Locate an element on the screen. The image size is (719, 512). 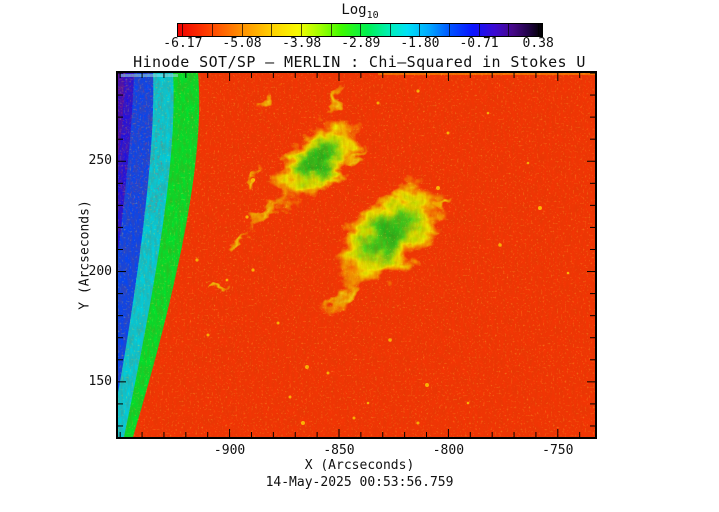
x-tick-label: -800 is located at coordinates (448, 450).